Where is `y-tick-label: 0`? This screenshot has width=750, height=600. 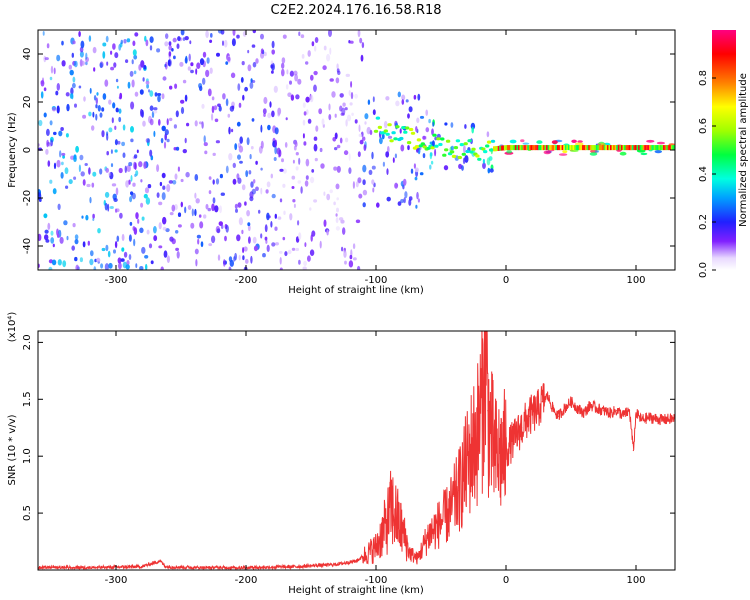
y-tick-label: 0 is located at coordinates (27, 150).